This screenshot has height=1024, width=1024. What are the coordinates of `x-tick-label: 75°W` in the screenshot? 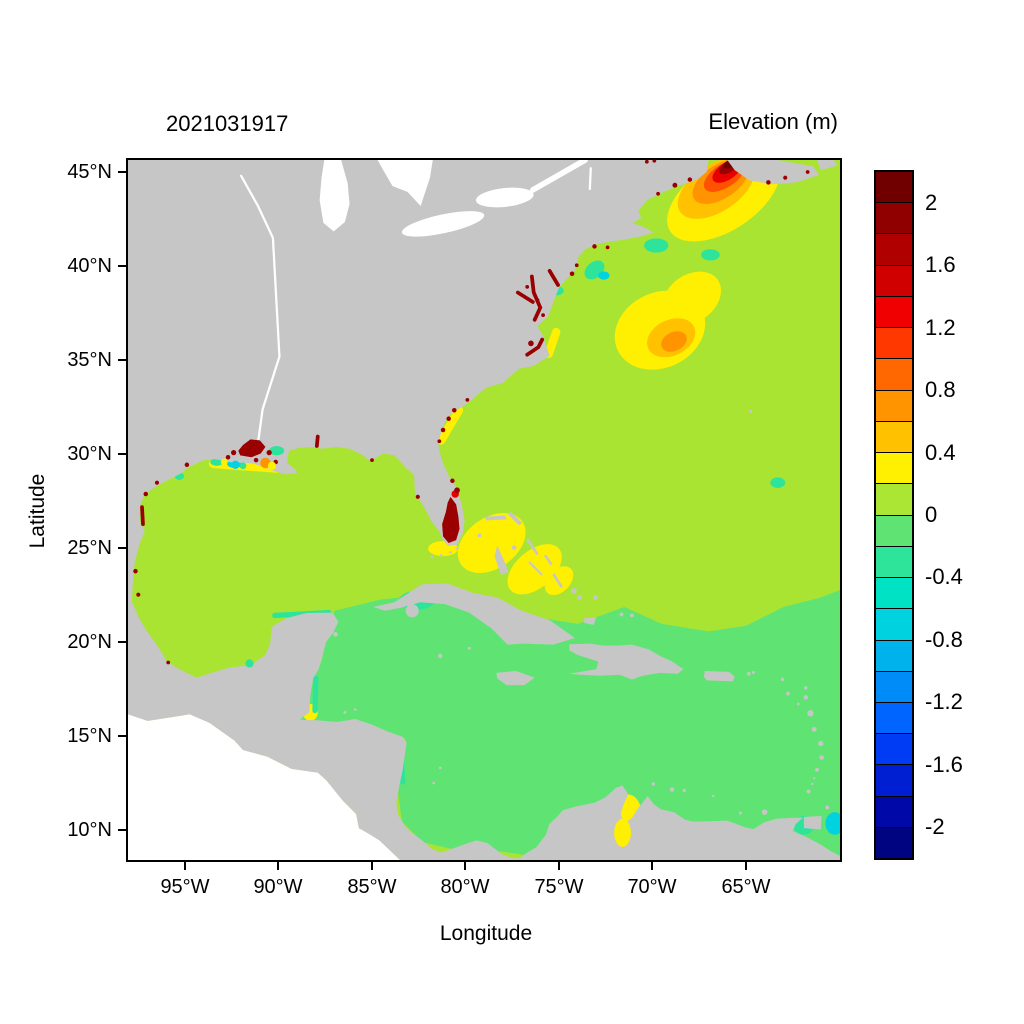 It's located at (559, 887).